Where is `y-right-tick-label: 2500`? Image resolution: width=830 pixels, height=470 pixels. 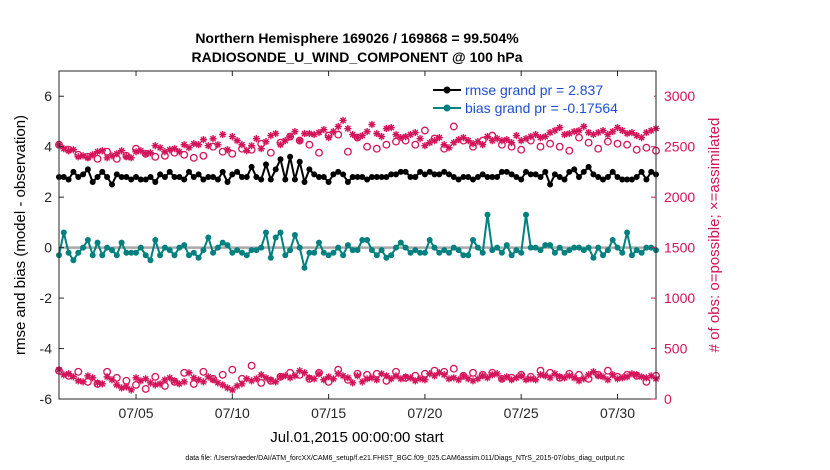 y-right-tick-label: 2500 is located at coordinates (679, 147).